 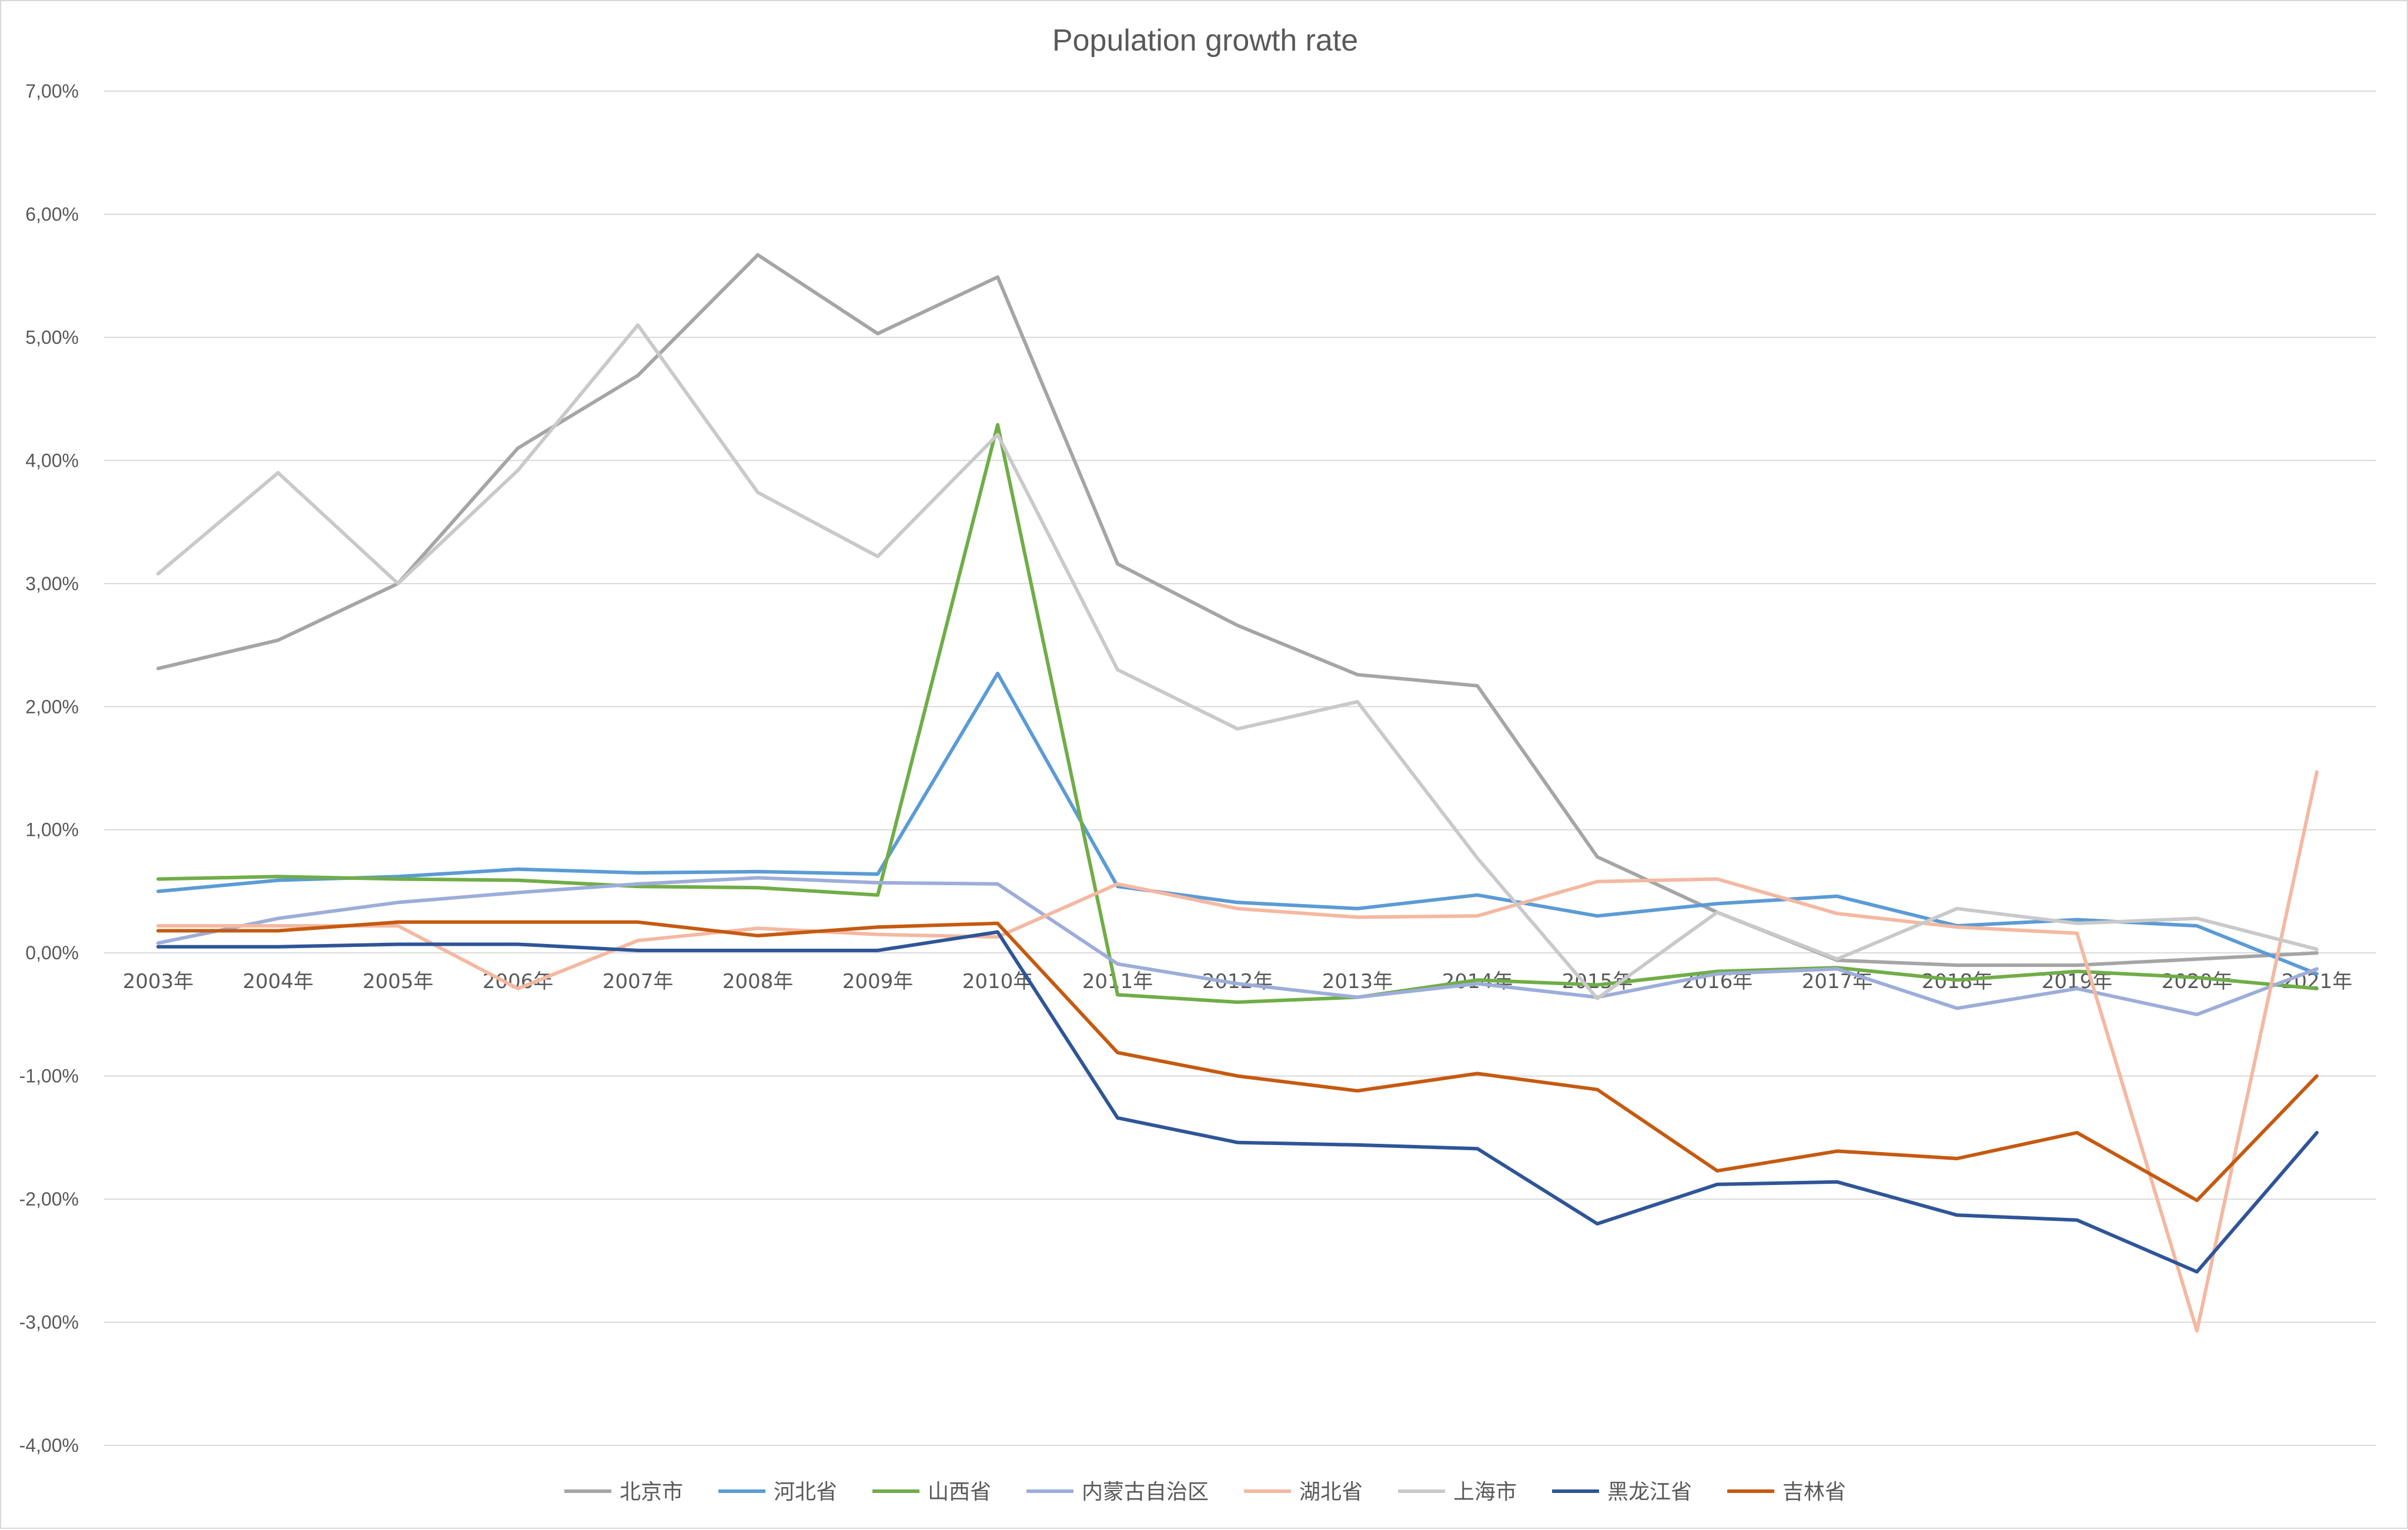 I want to click on y-tick-label: -1,00%, so click(x=49, y=1076).